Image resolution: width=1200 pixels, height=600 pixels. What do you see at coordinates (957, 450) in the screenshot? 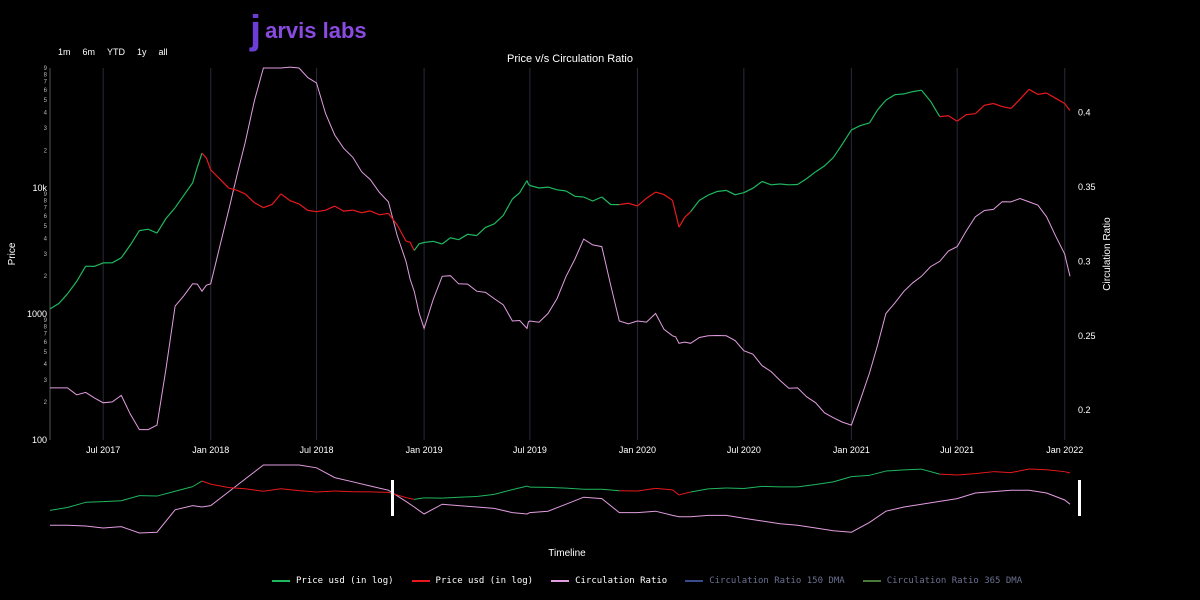
I see `x-tick-label: Jul 2021` at bounding box center [957, 450].